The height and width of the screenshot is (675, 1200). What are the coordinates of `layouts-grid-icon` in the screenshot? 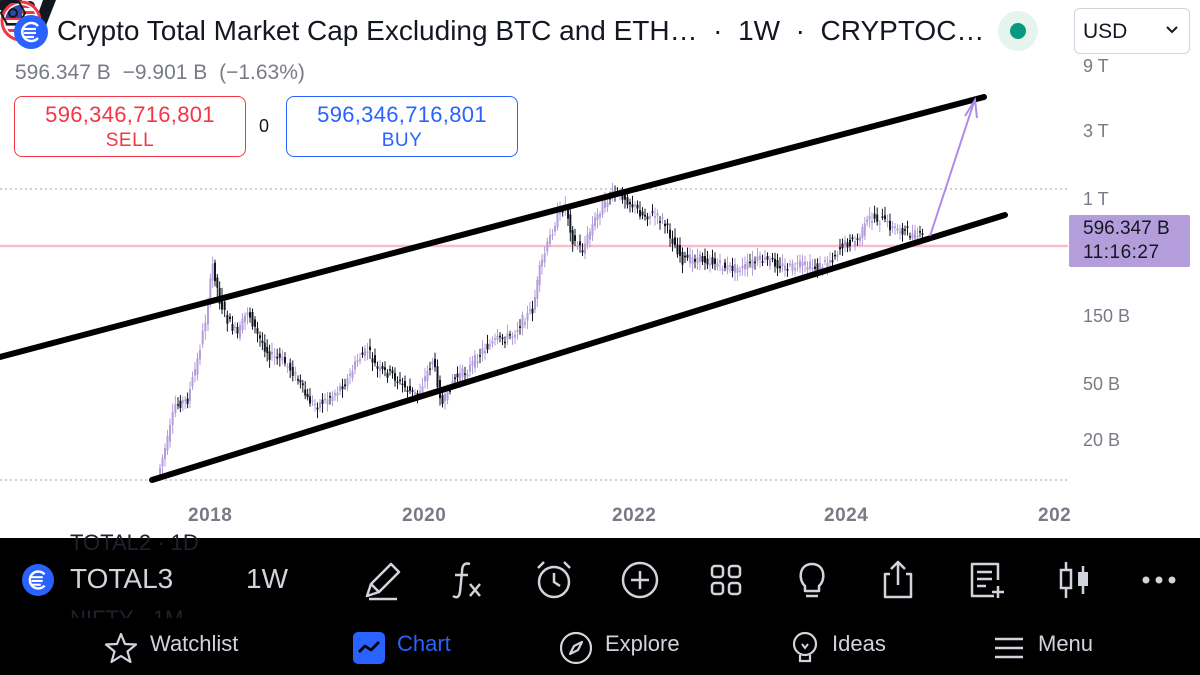 It's located at (726, 580).